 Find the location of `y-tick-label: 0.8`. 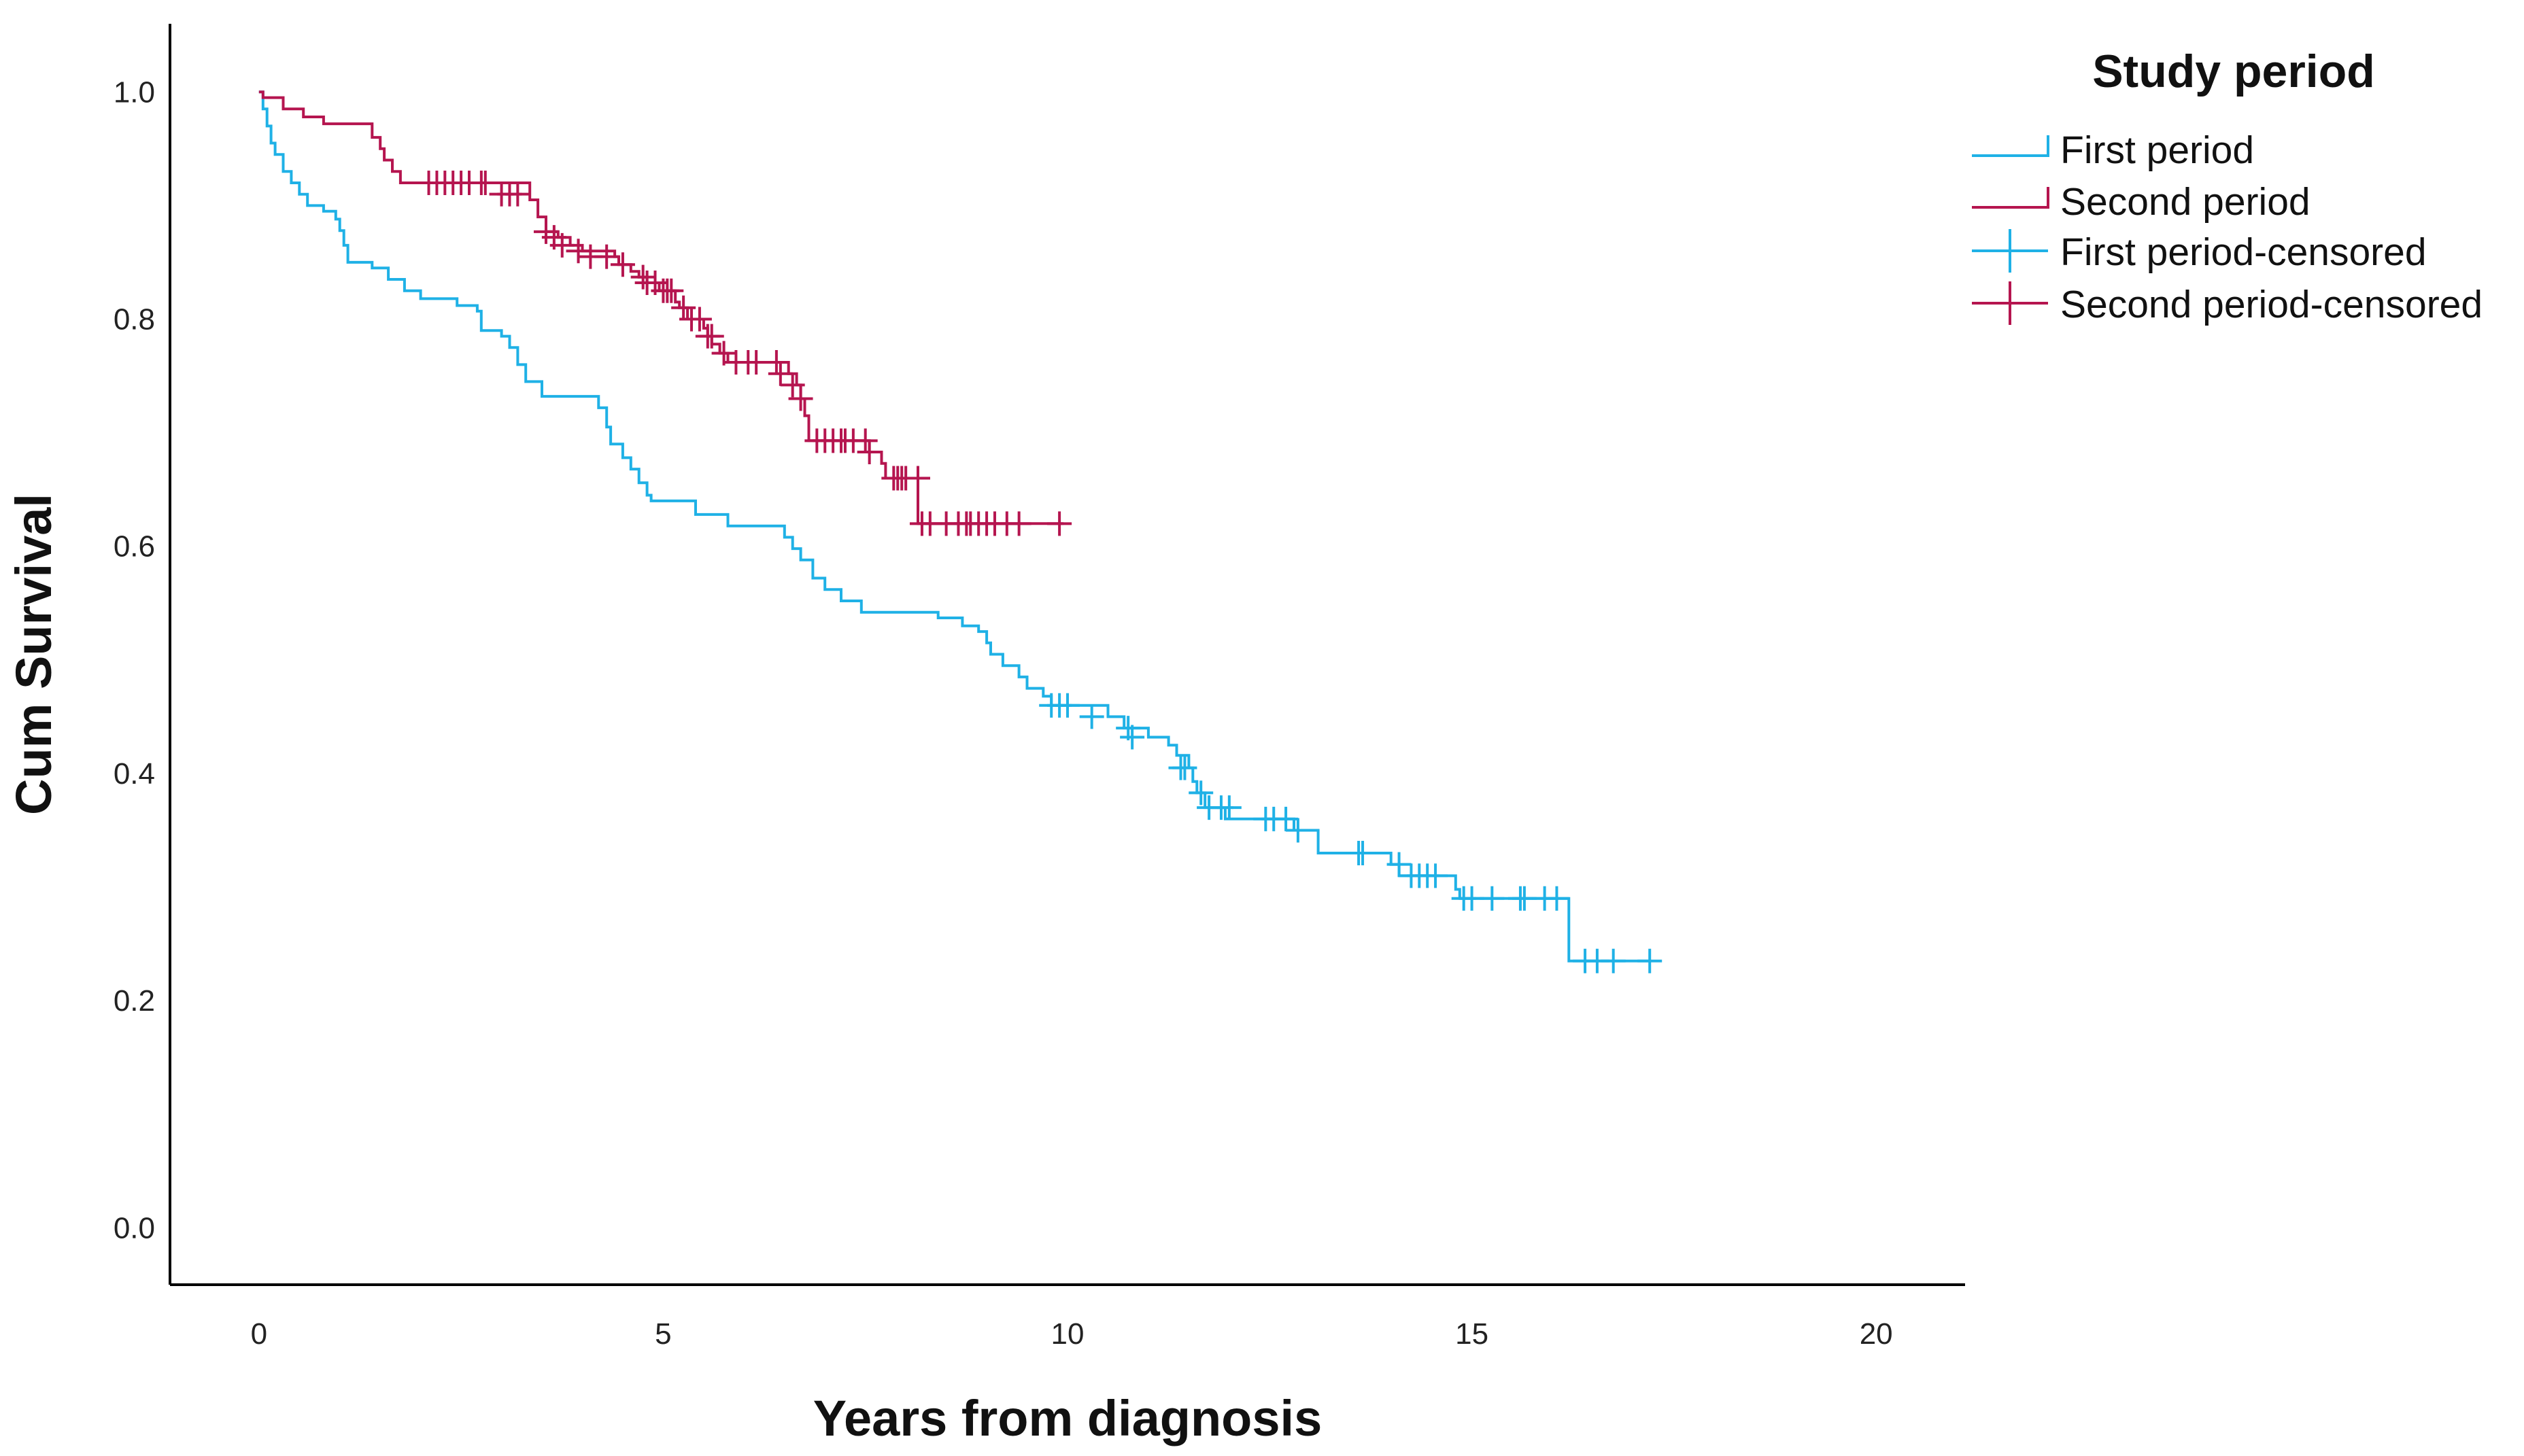

y-tick-label: 0.8 is located at coordinates (134, 319).